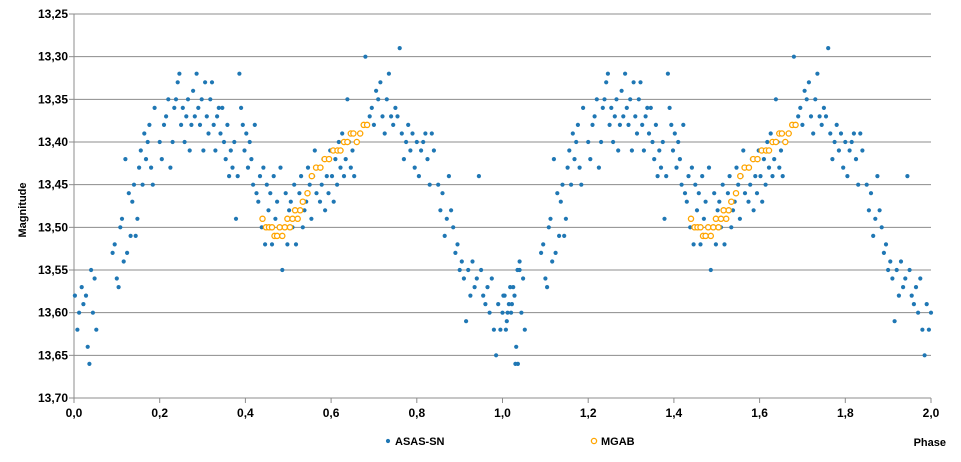  Describe the element at coordinates (388, 441) in the screenshot. I see `legend-marker-asas-sn` at that location.